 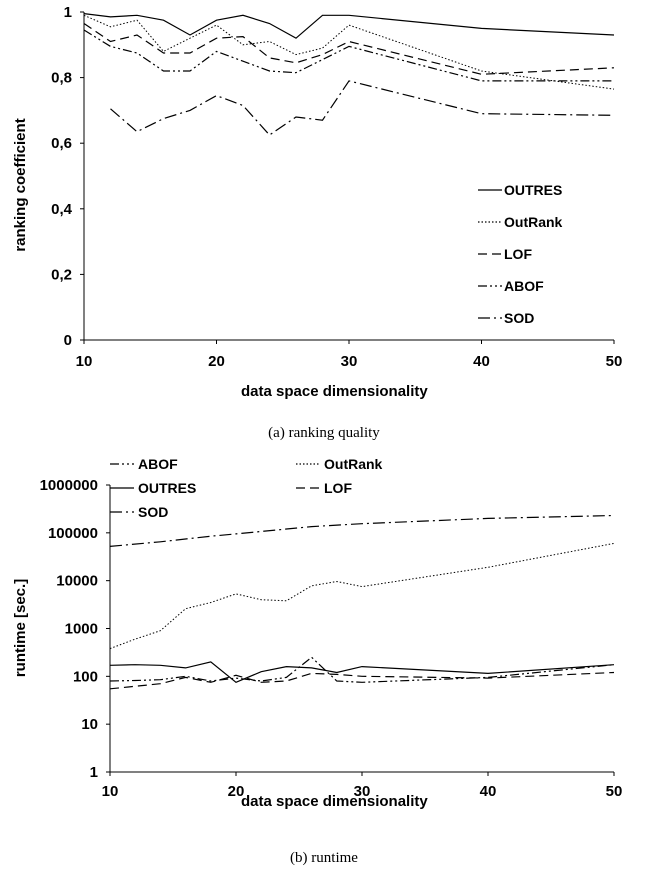 I want to click on y-tick-label-b: 100000, so click(x=73, y=533).